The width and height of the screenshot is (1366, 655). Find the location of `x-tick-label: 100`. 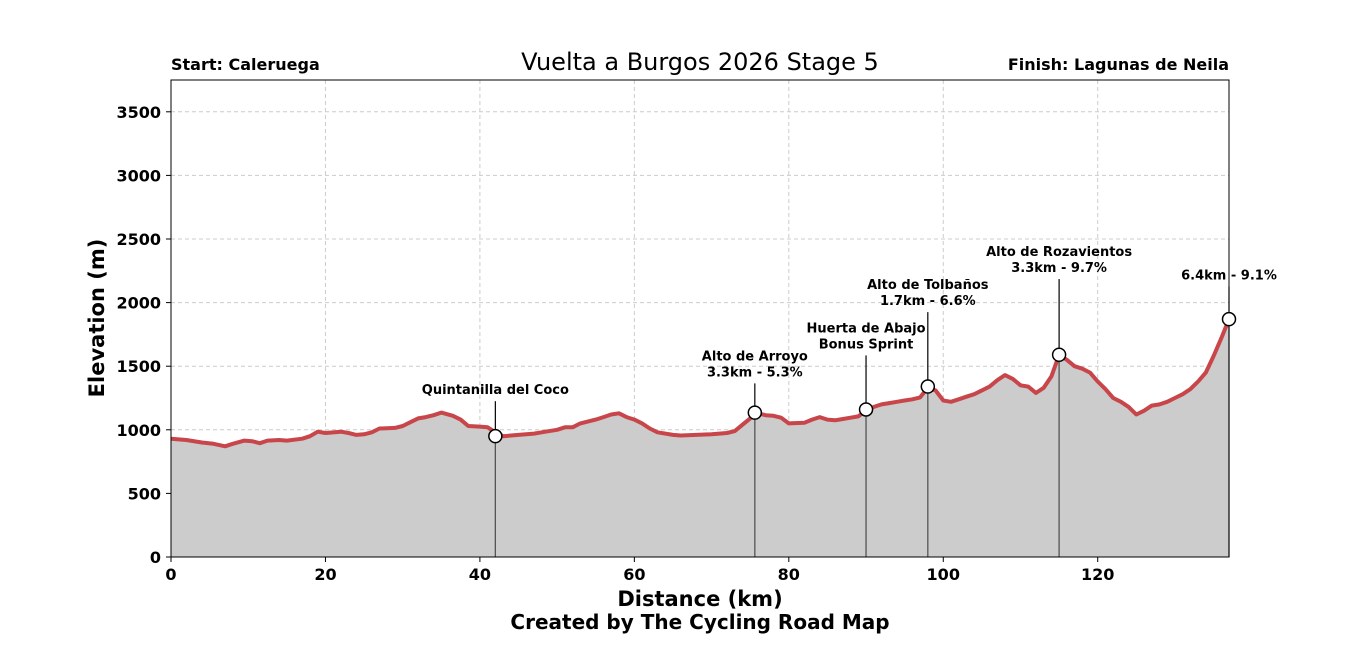

x-tick-label: 100 is located at coordinates (943, 574).